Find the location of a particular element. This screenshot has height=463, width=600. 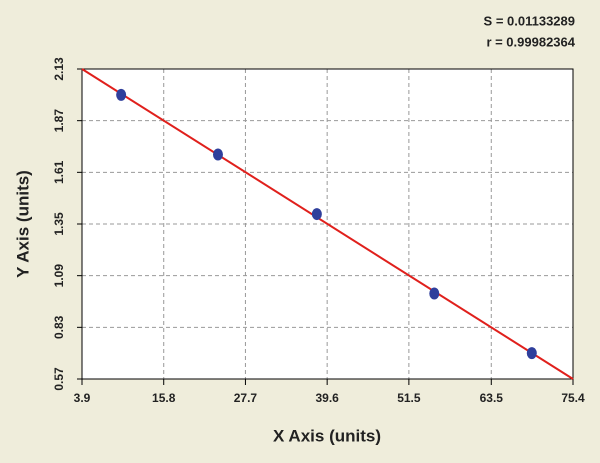

y-tick-label: 1.35 is located at coordinates (59, 224).